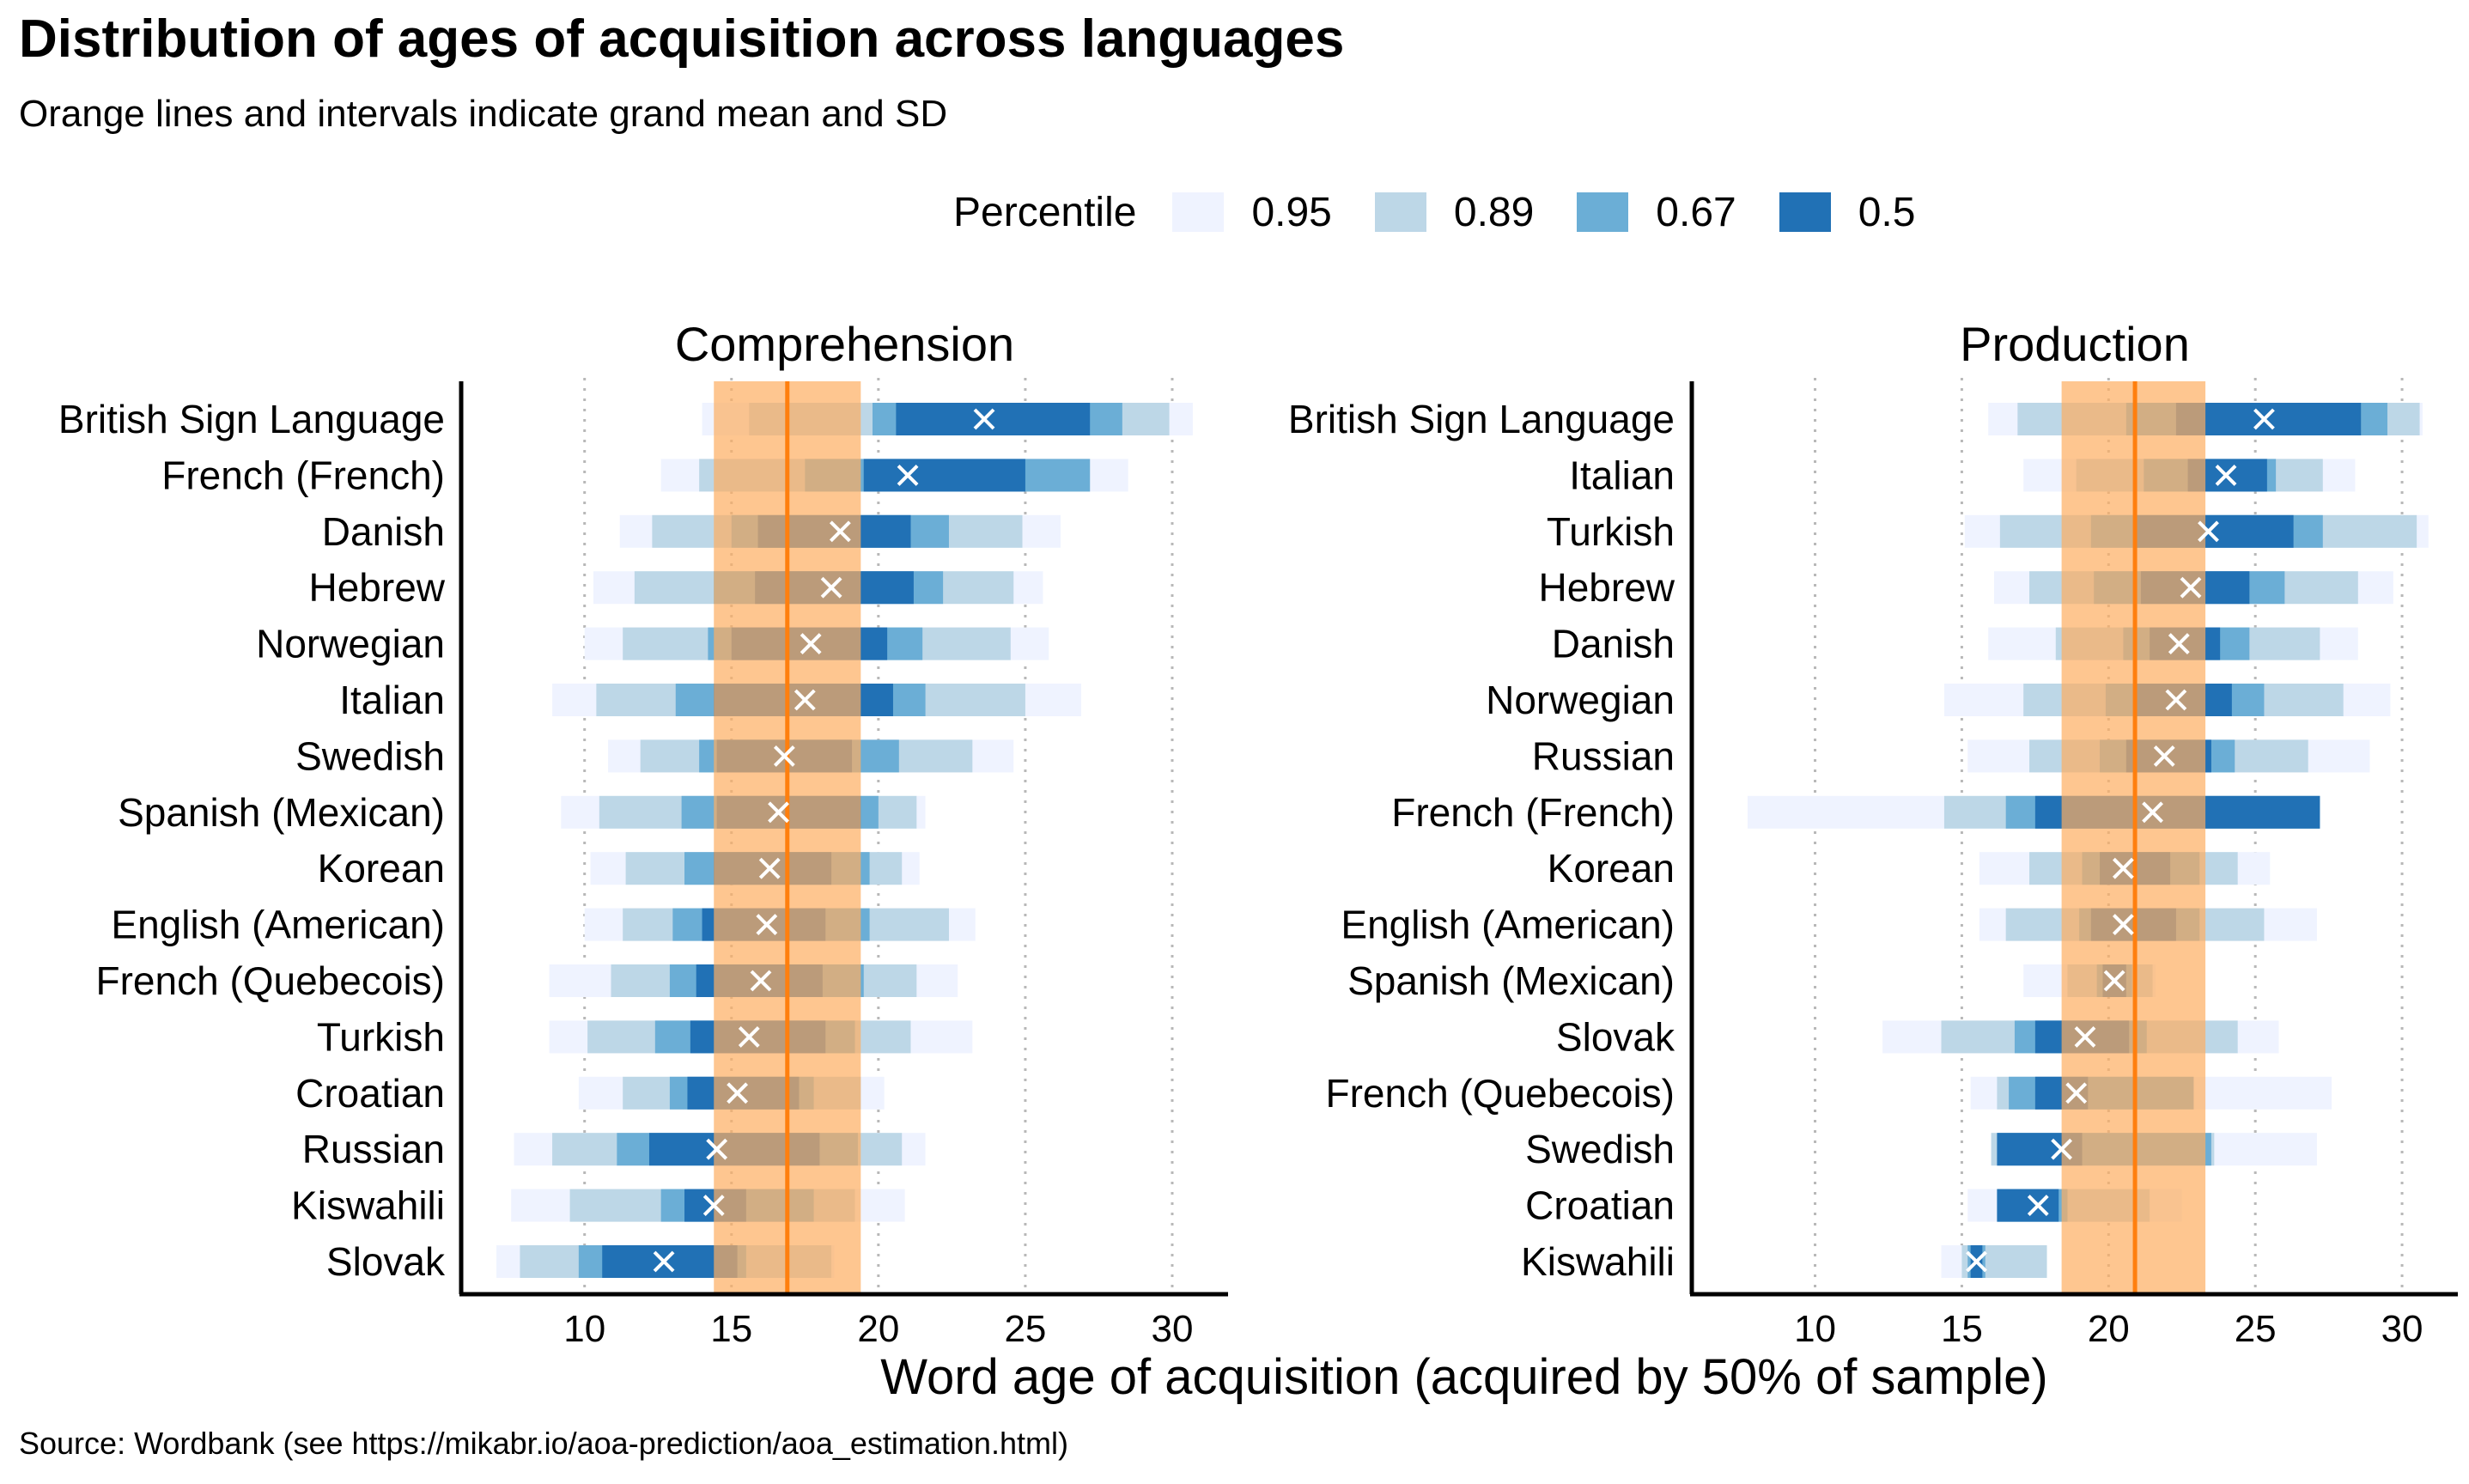  I want to click on row-hebrew: Hebrew, so click(675, 588).